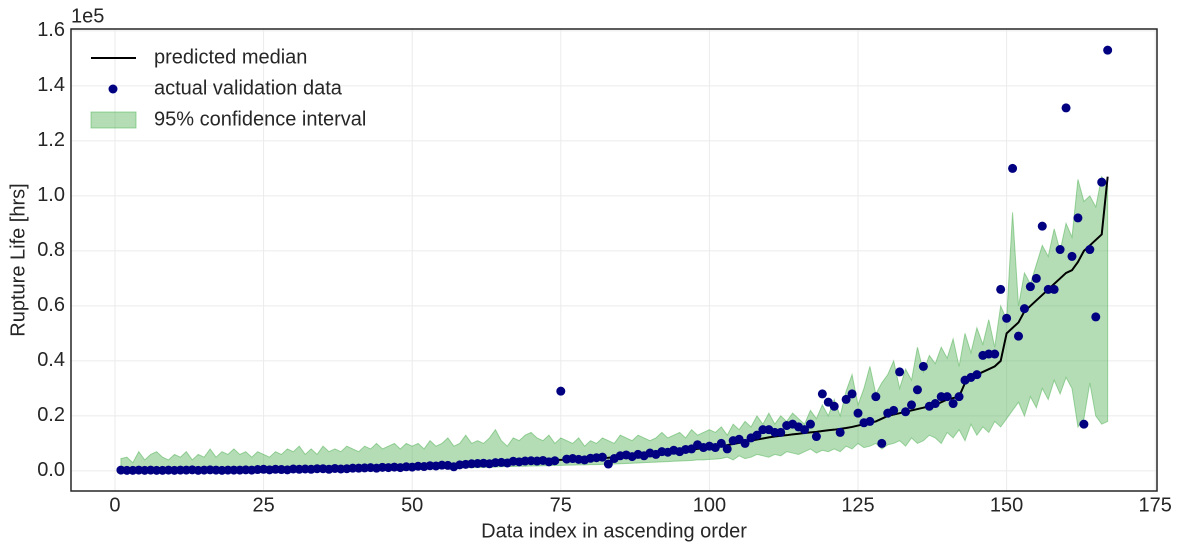  What do you see at coordinates (1006, 505) in the screenshot?
I see `x-tick-label: 150` at bounding box center [1006, 505].